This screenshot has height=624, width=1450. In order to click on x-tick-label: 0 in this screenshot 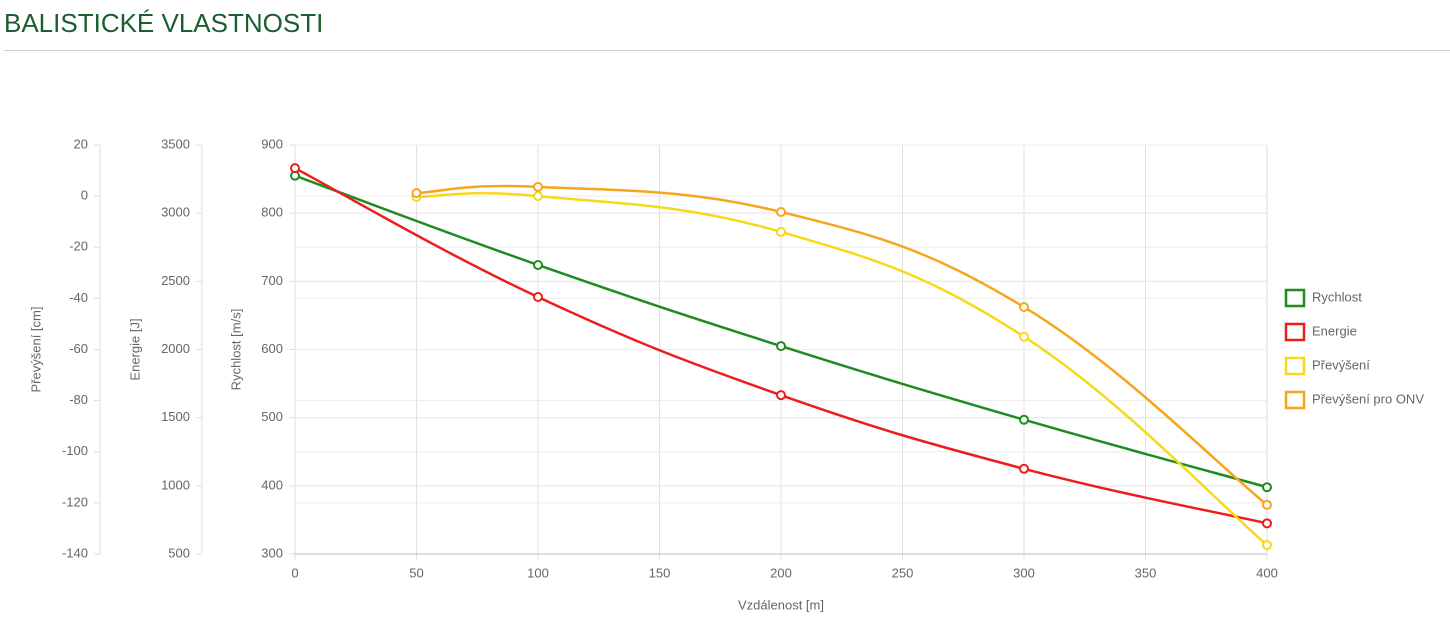, I will do `click(294, 572)`.